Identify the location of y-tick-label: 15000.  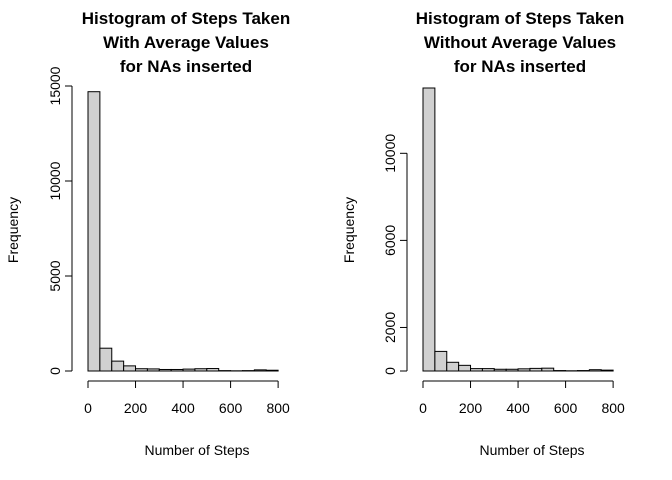
(55, 85).